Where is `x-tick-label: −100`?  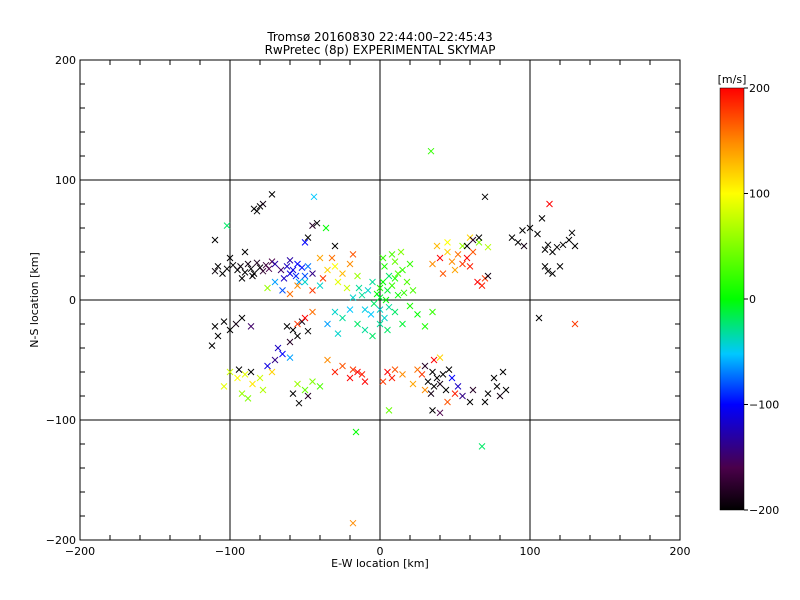 x-tick-label: −100 is located at coordinates (230, 551).